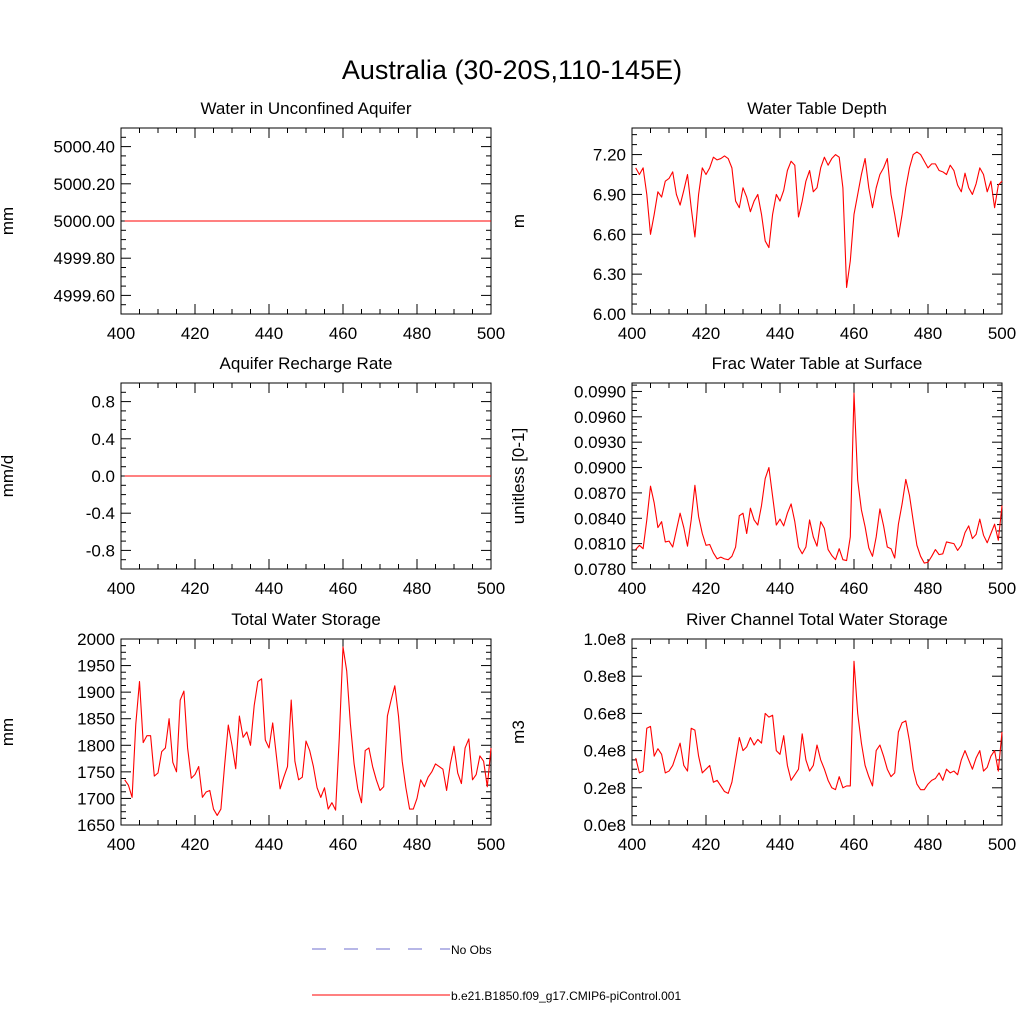 The height and width of the screenshot is (1029, 1024). What do you see at coordinates (604, 751) in the screenshot?
I see `y-tick-label: 0.4e8` at bounding box center [604, 751].